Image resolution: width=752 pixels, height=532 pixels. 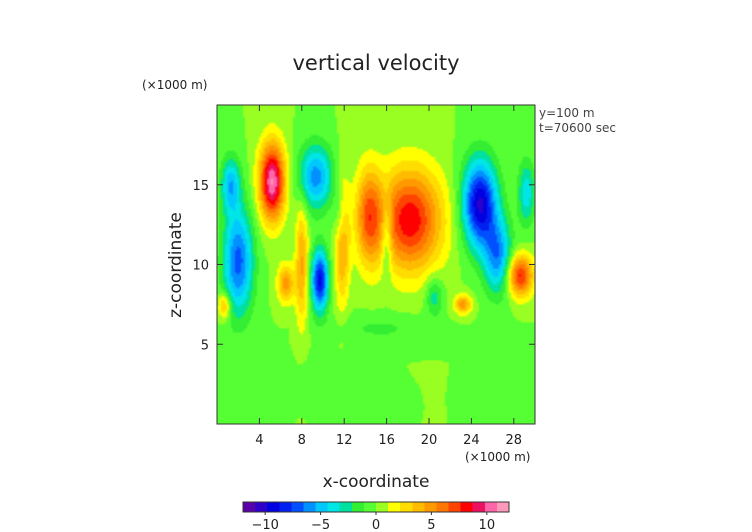 I want to click on colorbar-tick-label: 5, so click(x=431, y=525).